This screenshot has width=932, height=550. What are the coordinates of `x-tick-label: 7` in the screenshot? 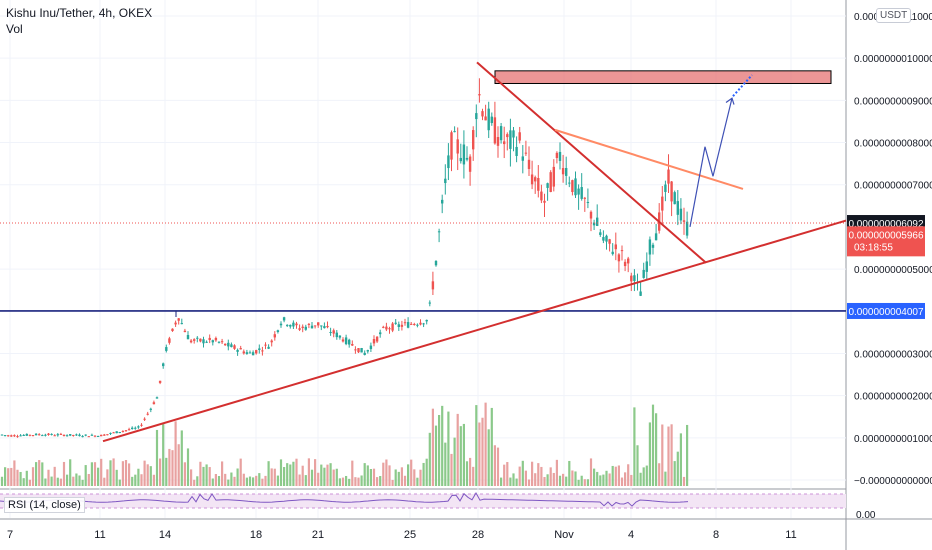 It's located at (10, 535).